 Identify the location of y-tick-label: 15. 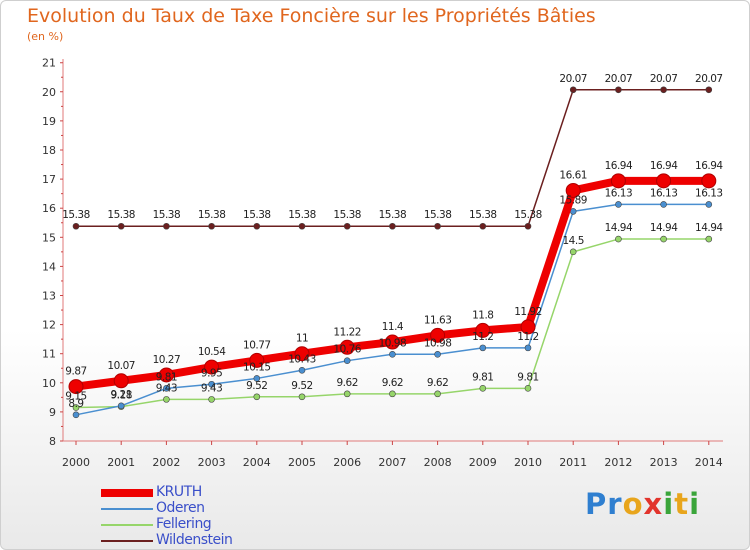
(49, 237).